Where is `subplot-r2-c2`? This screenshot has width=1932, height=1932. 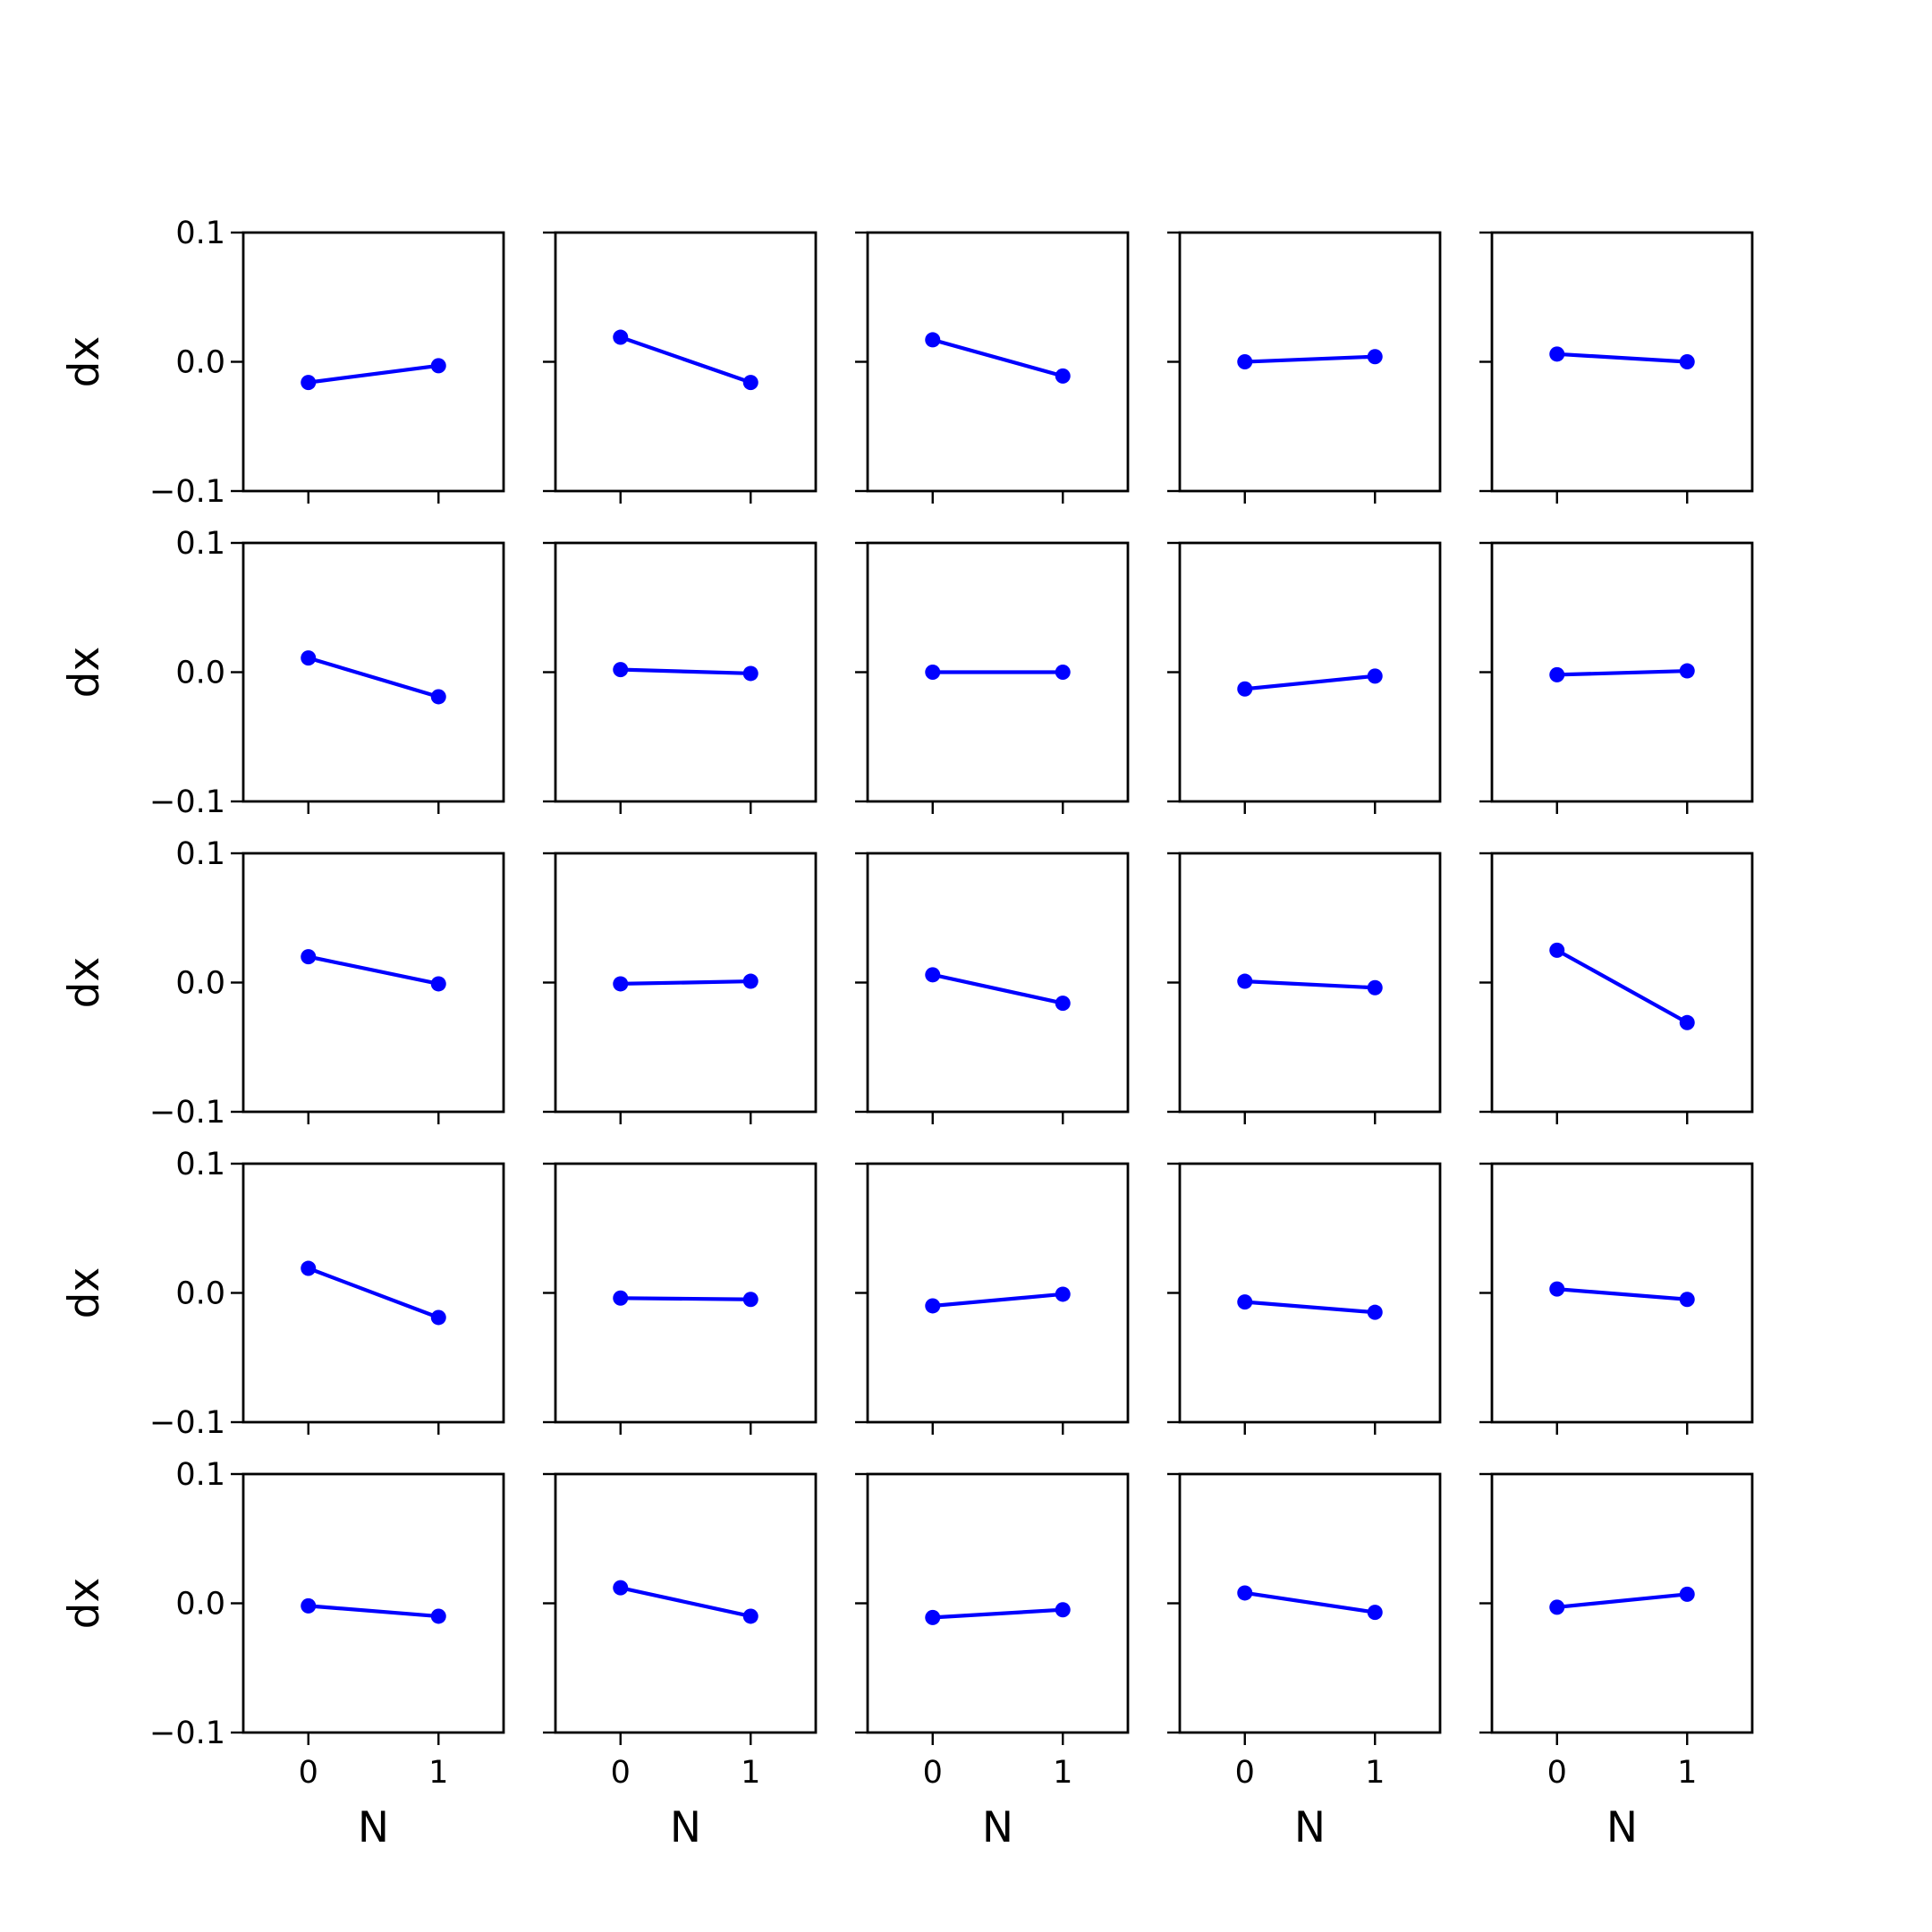
subplot-r2-c2 is located at coordinates (992, 988).